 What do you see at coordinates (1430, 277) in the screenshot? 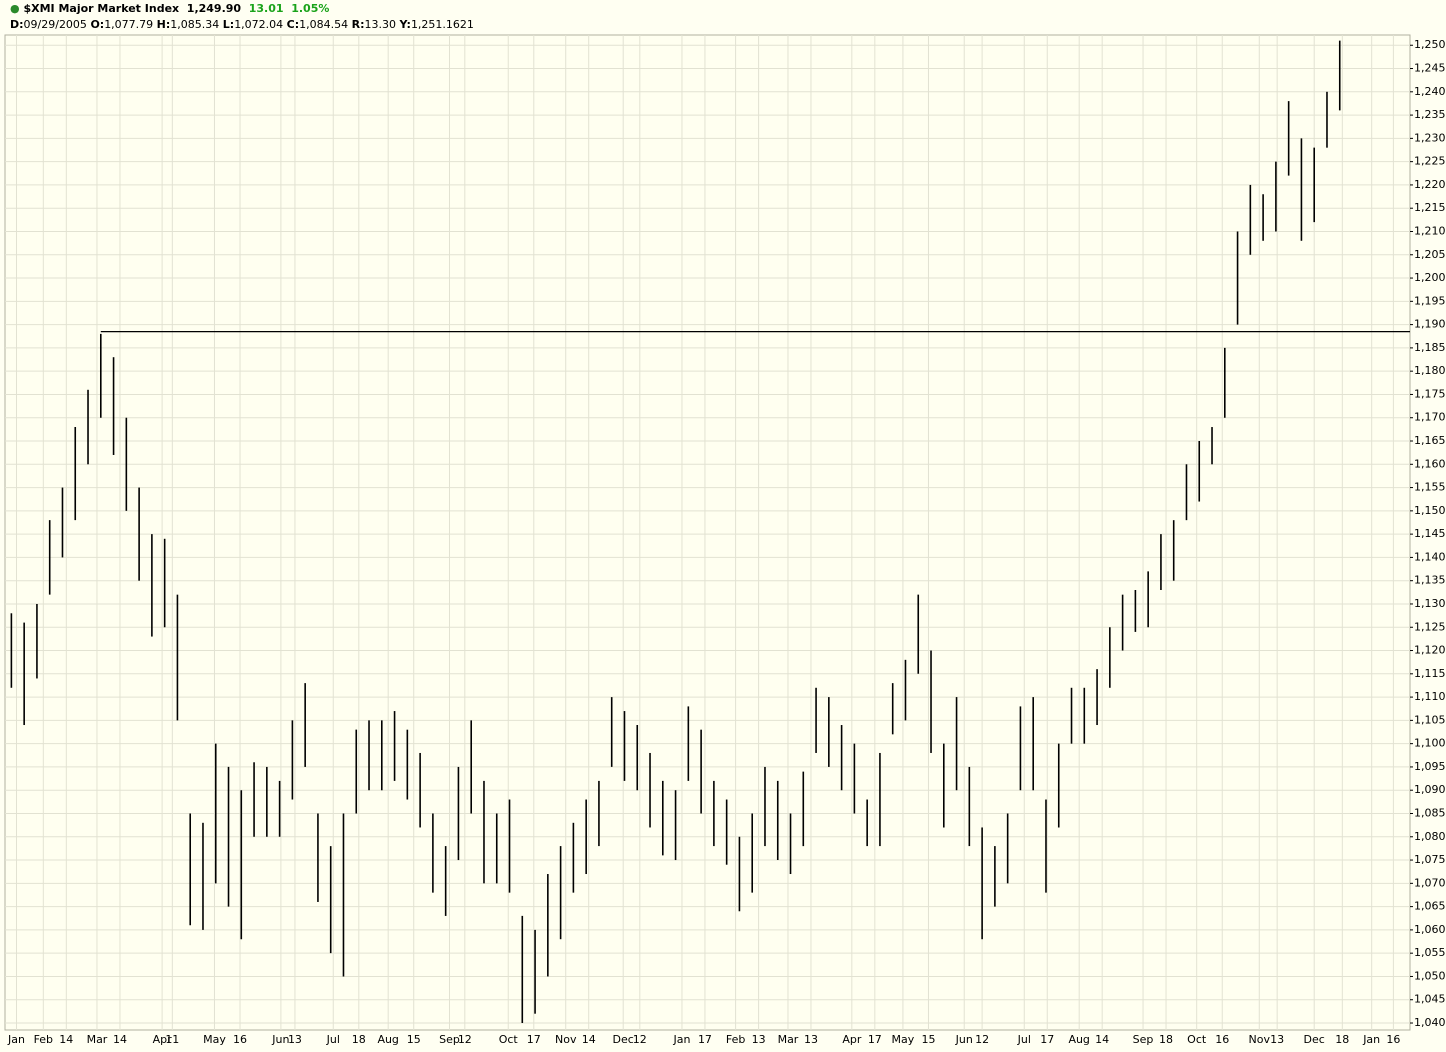
I see `y-tick-label: 1,200` at bounding box center [1430, 277].